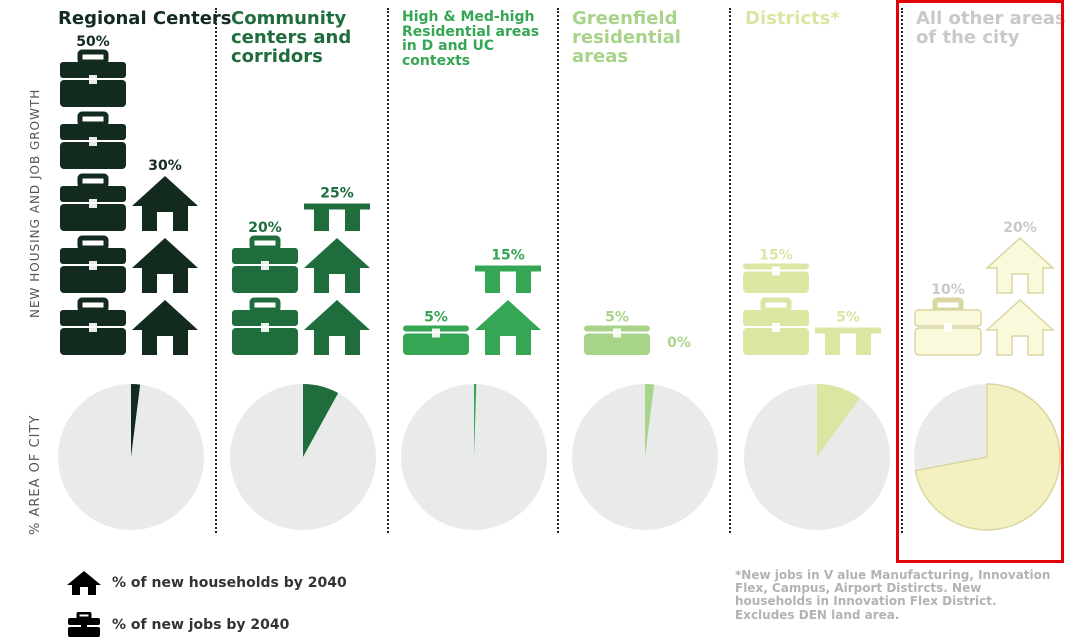 Image resolution: width=1069 pixels, height=638 pixels. Describe the element at coordinates (792, 18) in the screenshot. I see `category-title-districts: Districts*` at that location.